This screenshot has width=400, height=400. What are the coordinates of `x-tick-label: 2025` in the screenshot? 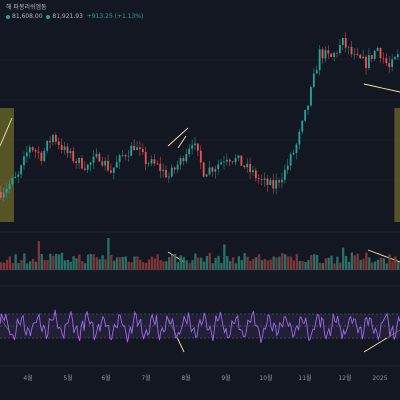 It's located at (379, 378).